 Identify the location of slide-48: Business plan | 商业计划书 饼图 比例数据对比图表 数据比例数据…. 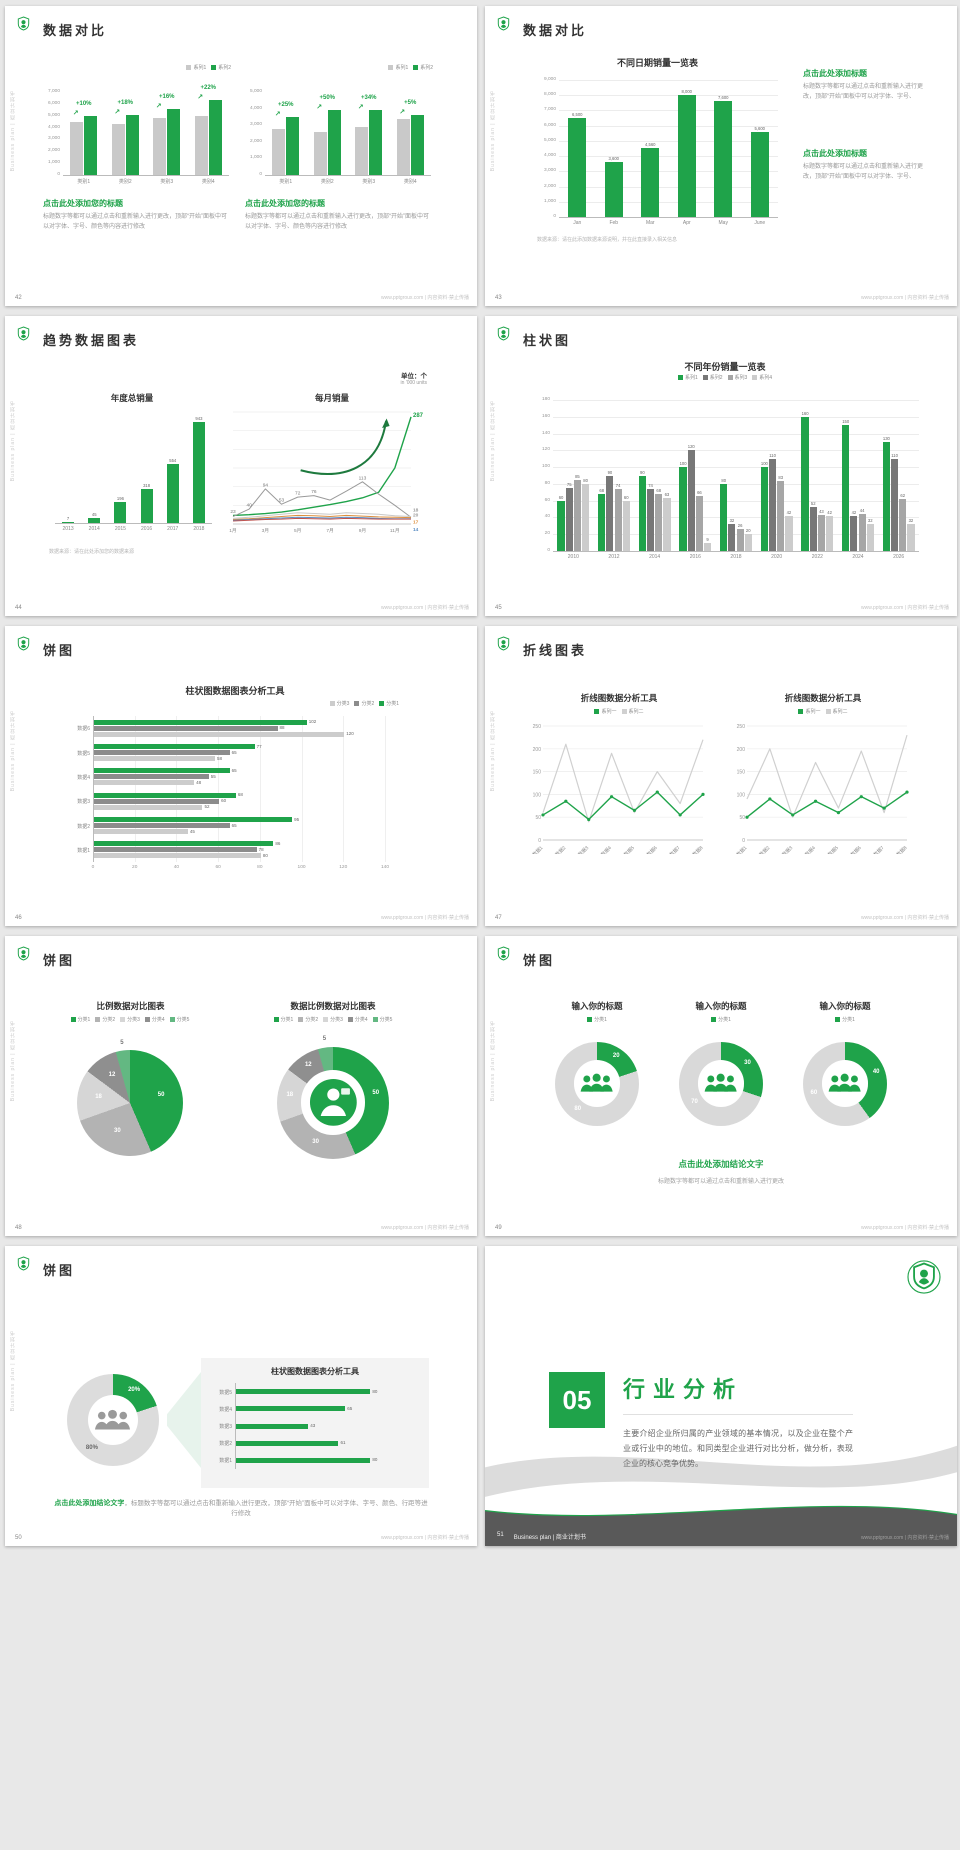
(241, 1086).